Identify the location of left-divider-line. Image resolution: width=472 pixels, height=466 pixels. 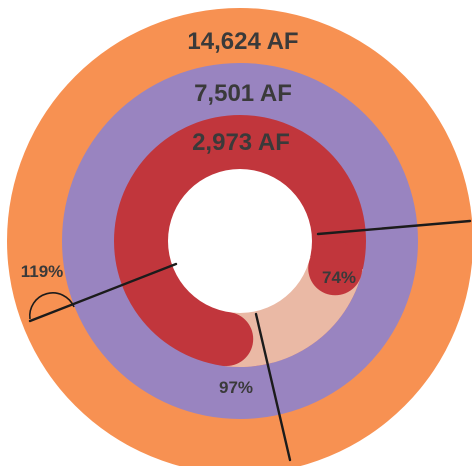
(103, 292).